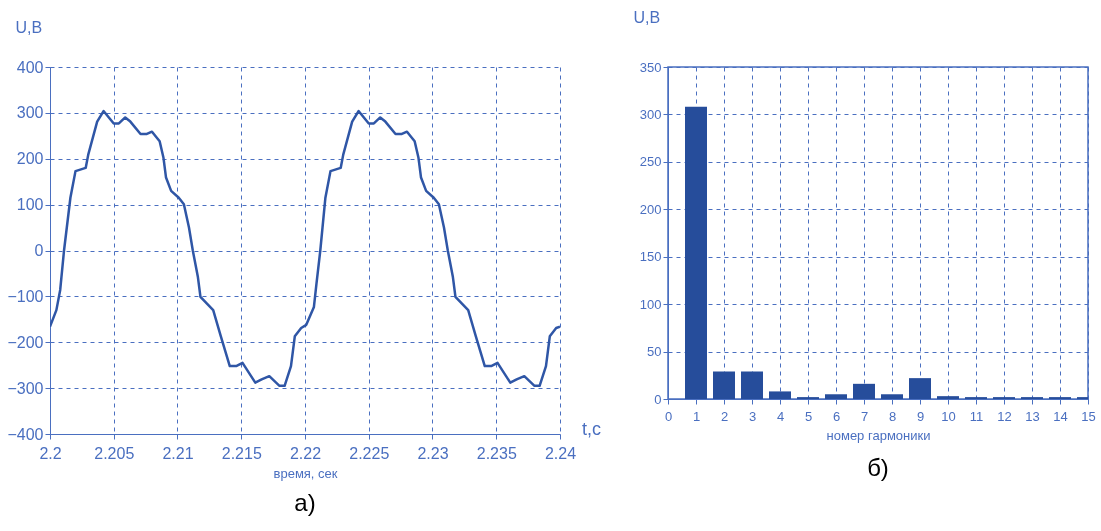 This screenshot has height=531, width=1101. What do you see at coordinates (668, 416) in the screenshot?
I see `x-tick-label: 0` at bounding box center [668, 416].